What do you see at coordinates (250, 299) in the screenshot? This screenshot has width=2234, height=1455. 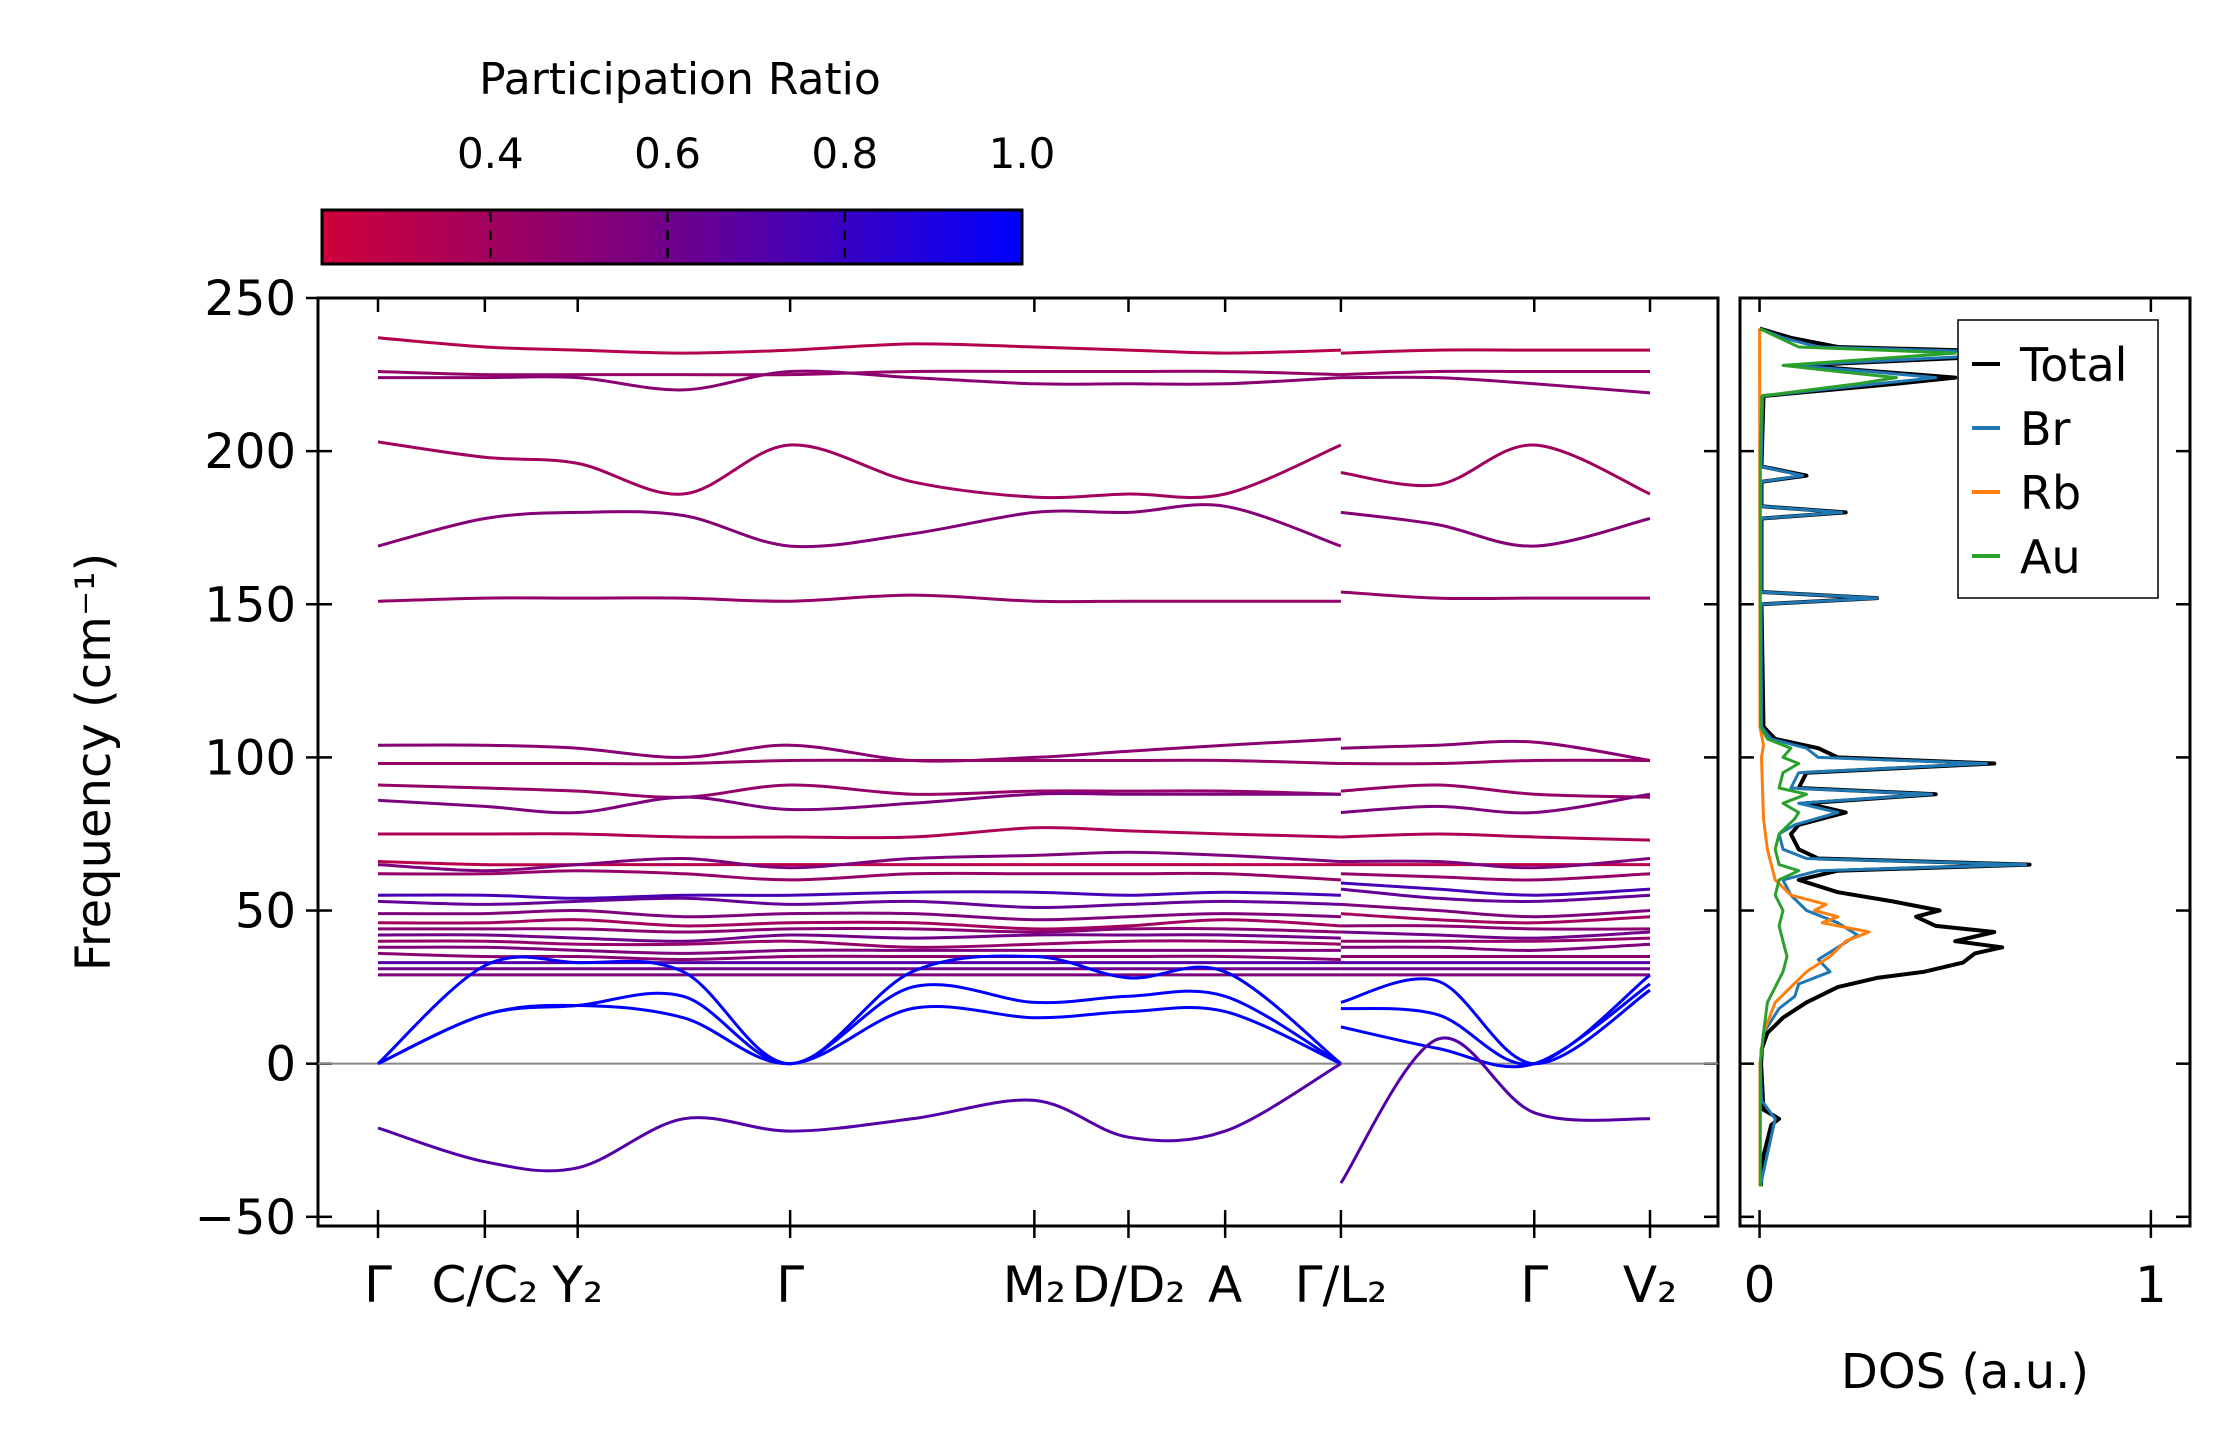 I see `y-tick-label: 250` at bounding box center [250, 299].